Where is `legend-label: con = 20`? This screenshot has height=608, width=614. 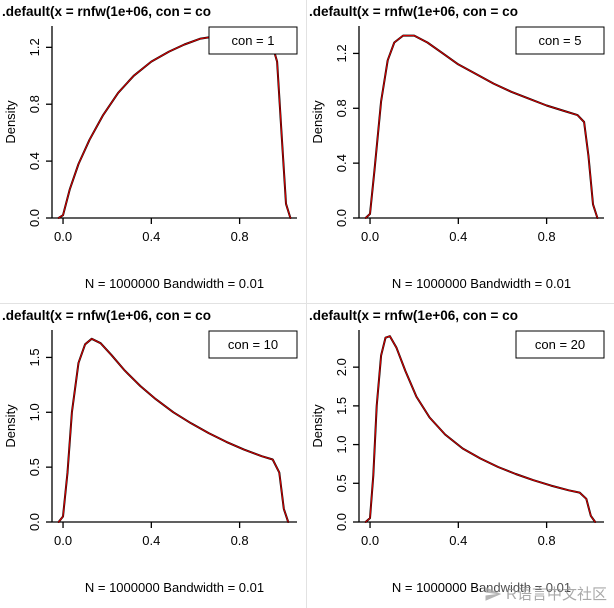 legend-label: con = 20 is located at coordinates (560, 344).